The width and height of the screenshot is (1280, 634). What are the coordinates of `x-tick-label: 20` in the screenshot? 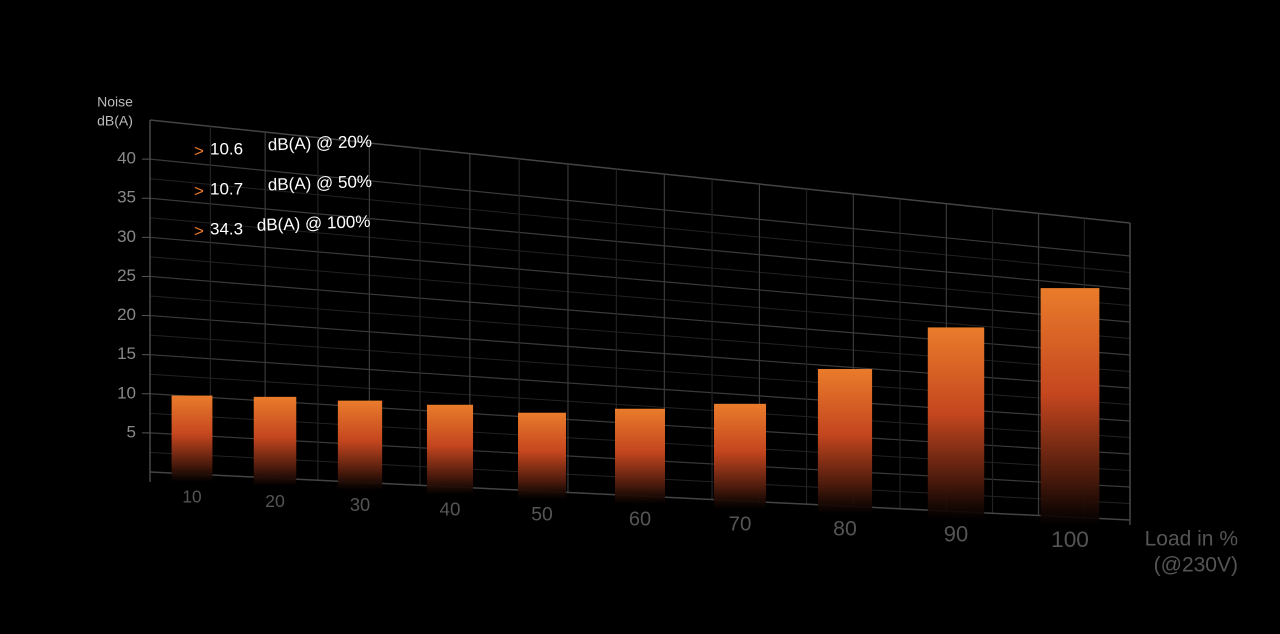 It's located at (275, 501).